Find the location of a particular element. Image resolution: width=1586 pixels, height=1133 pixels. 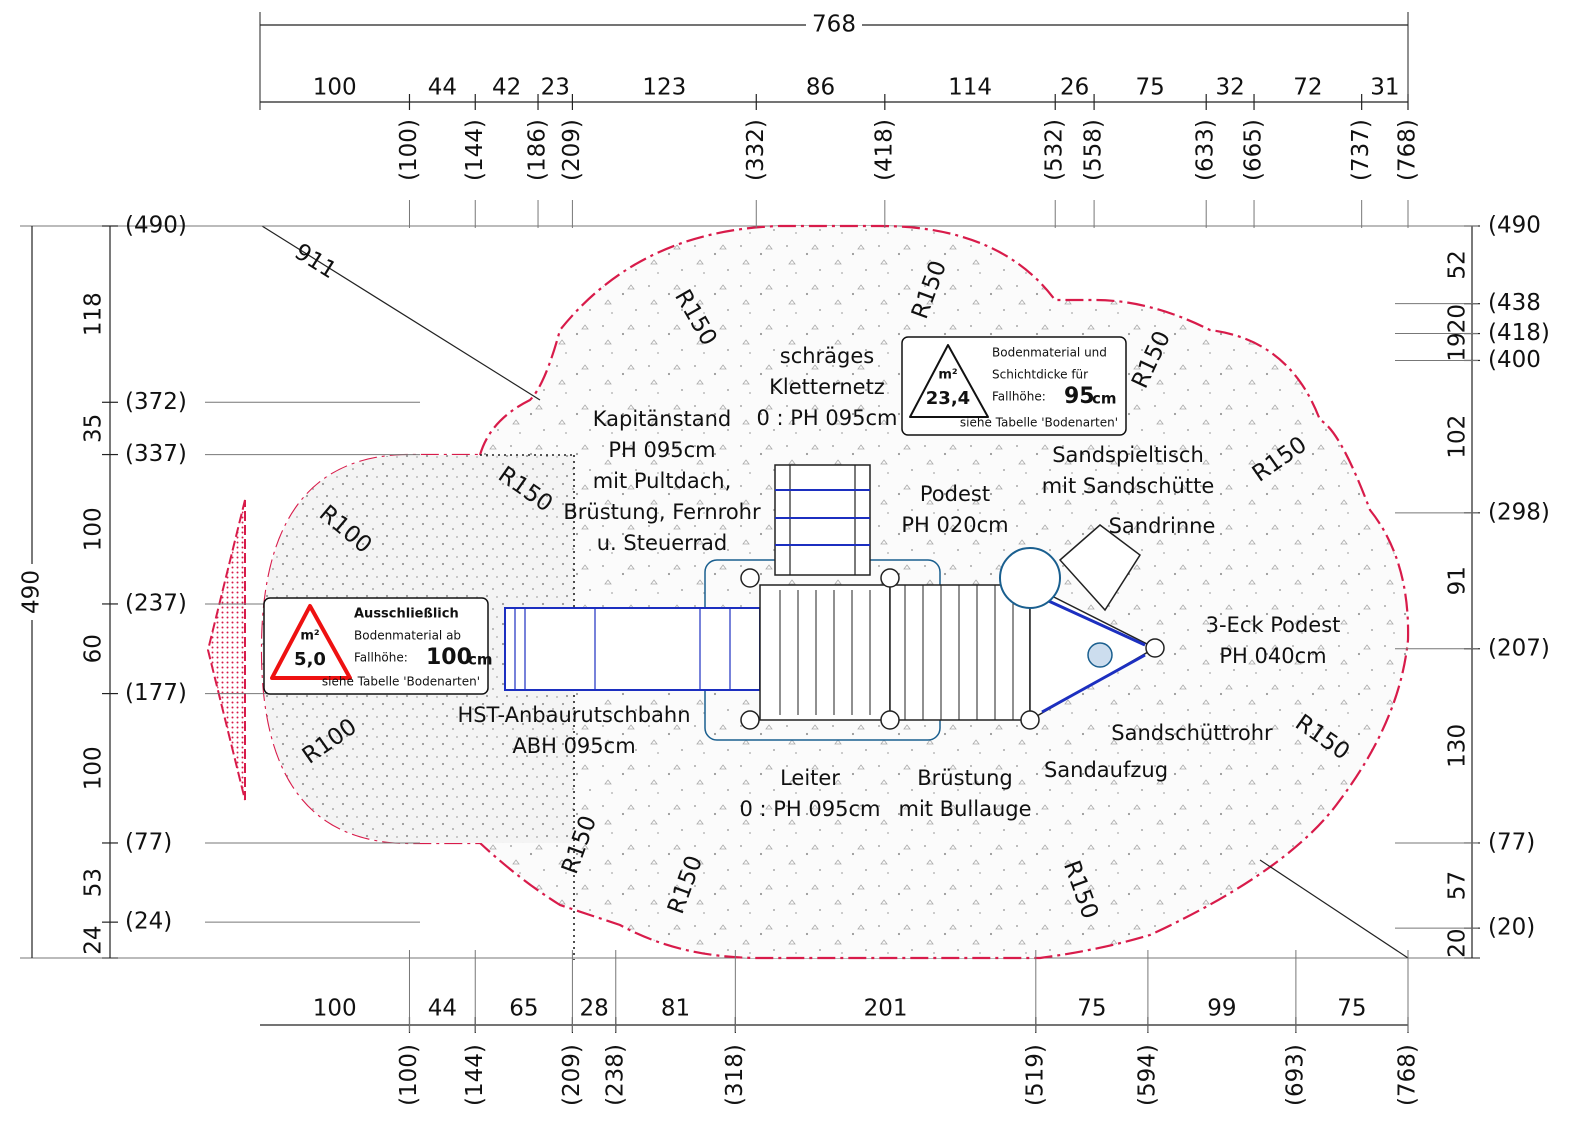

segment-label: 65 is located at coordinates (523, 1009).